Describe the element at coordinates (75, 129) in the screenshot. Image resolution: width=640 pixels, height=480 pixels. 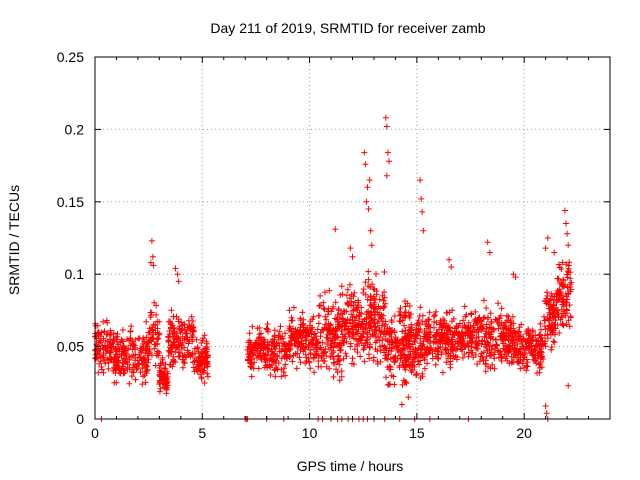
I see `y-tick-label: 0.2` at that location.